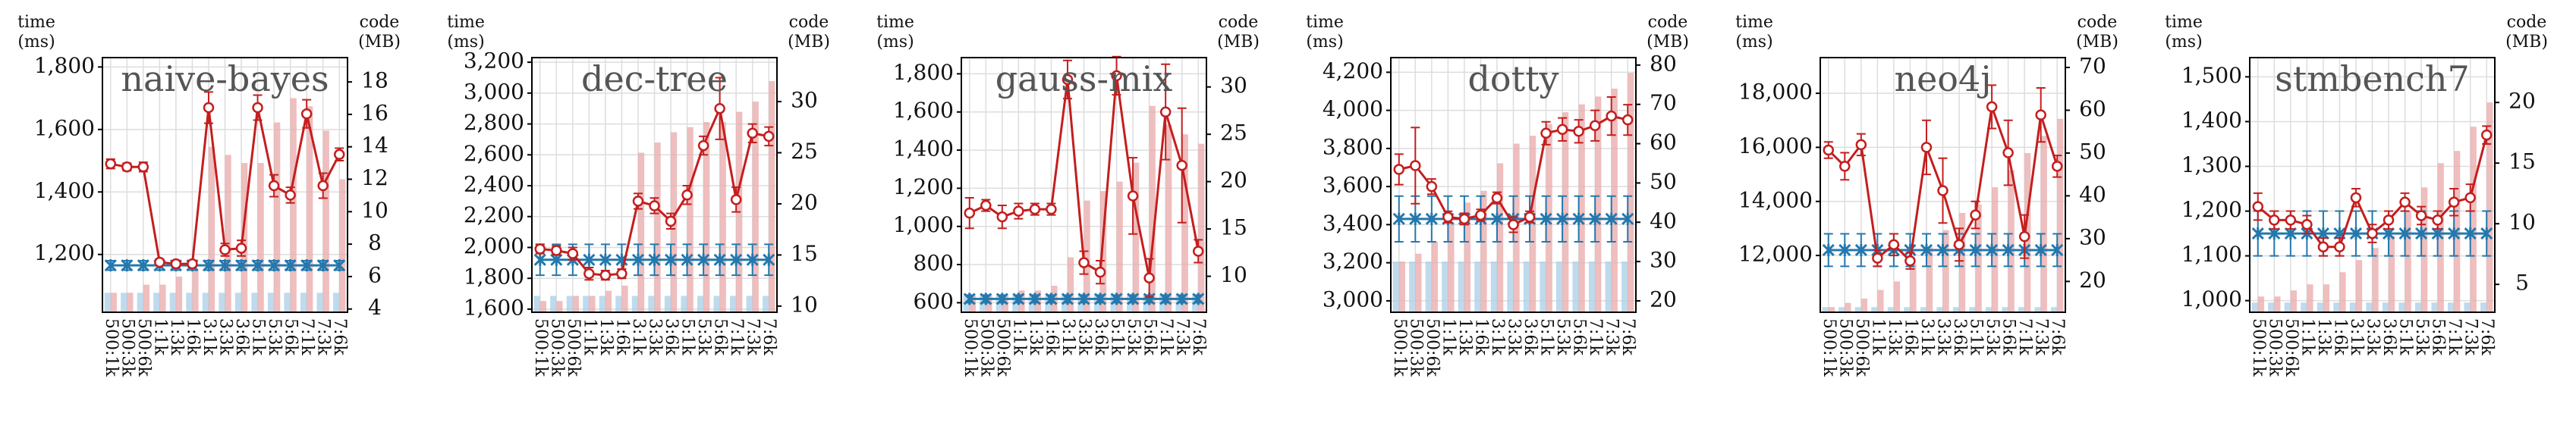 The height and width of the screenshot is (432, 2576). I want to click on y2-tick-label: 12, so click(374, 177).